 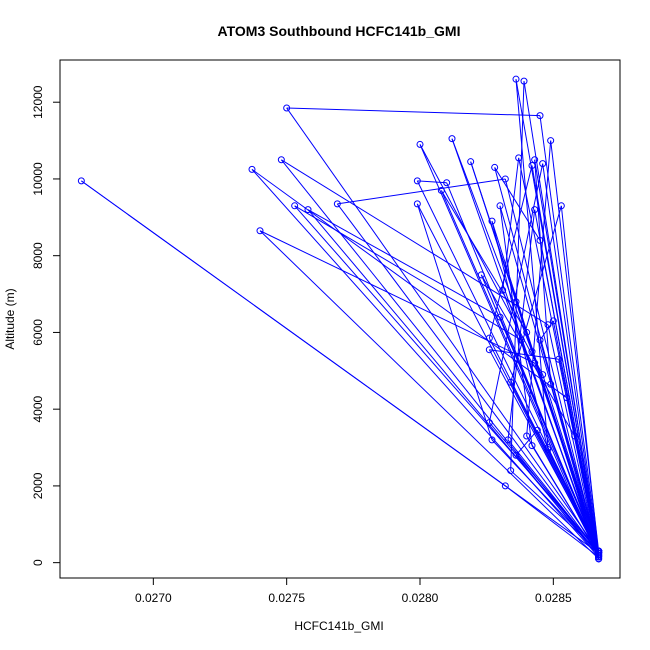 What do you see at coordinates (286, 598) in the screenshot?
I see `x-tick-label: 0.0275` at bounding box center [286, 598].